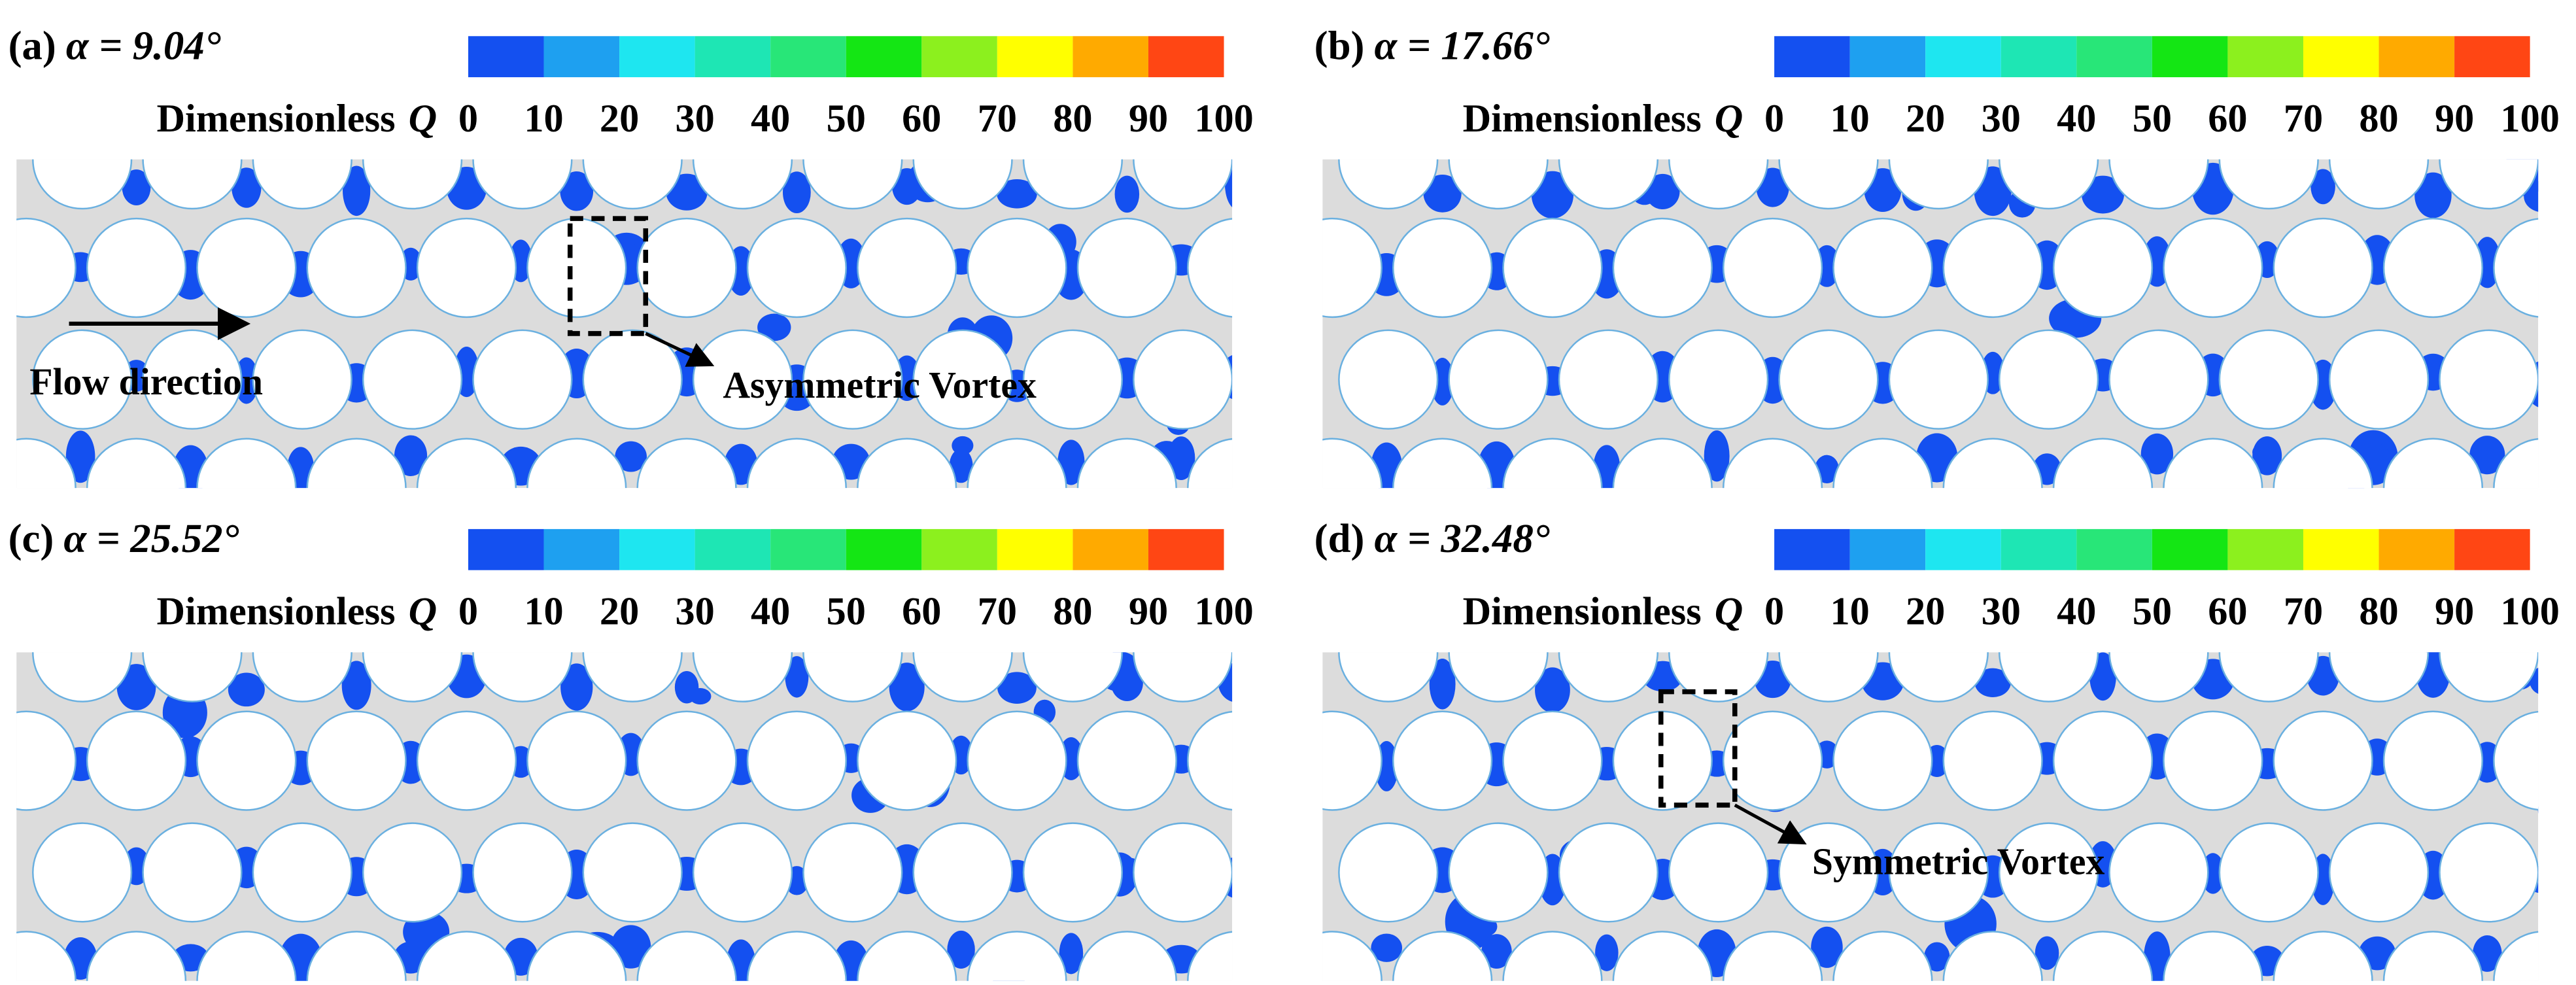  What do you see at coordinates (2153, 612) in the screenshot?
I see `colorbar-tick: 50` at bounding box center [2153, 612].